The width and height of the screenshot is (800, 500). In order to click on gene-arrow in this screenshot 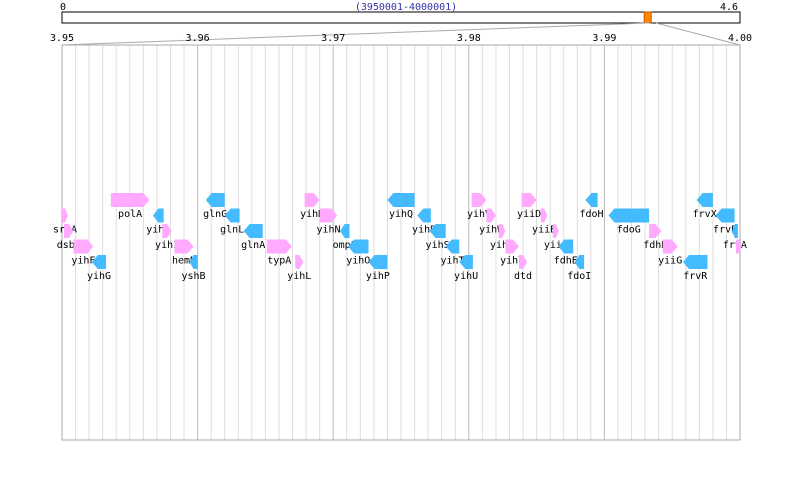, I will do `click(738, 246)`.